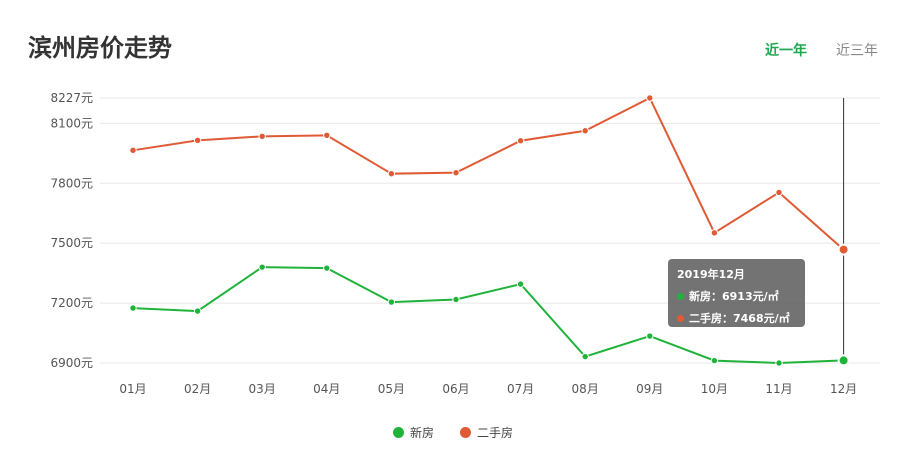  I want to click on y-tick-label-6900: 6900元, so click(71, 363).